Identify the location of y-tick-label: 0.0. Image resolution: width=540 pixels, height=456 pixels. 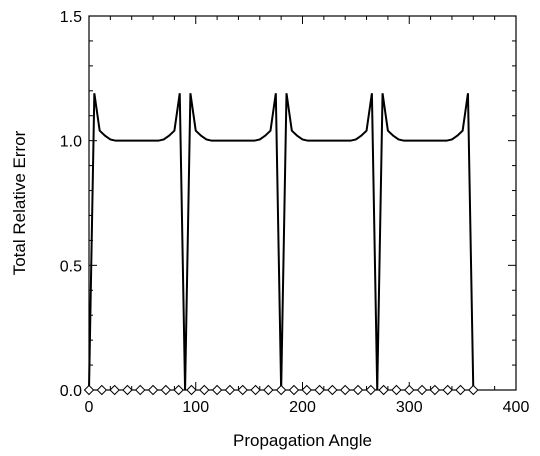
(71, 391).